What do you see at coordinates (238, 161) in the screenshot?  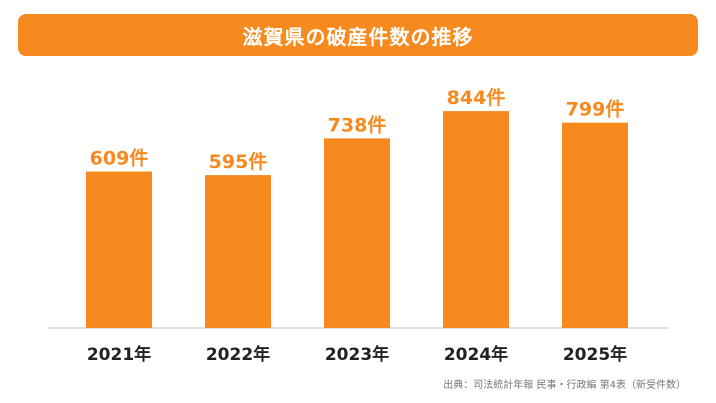 I see `value-label-2: 595件` at bounding box center [238, 161].